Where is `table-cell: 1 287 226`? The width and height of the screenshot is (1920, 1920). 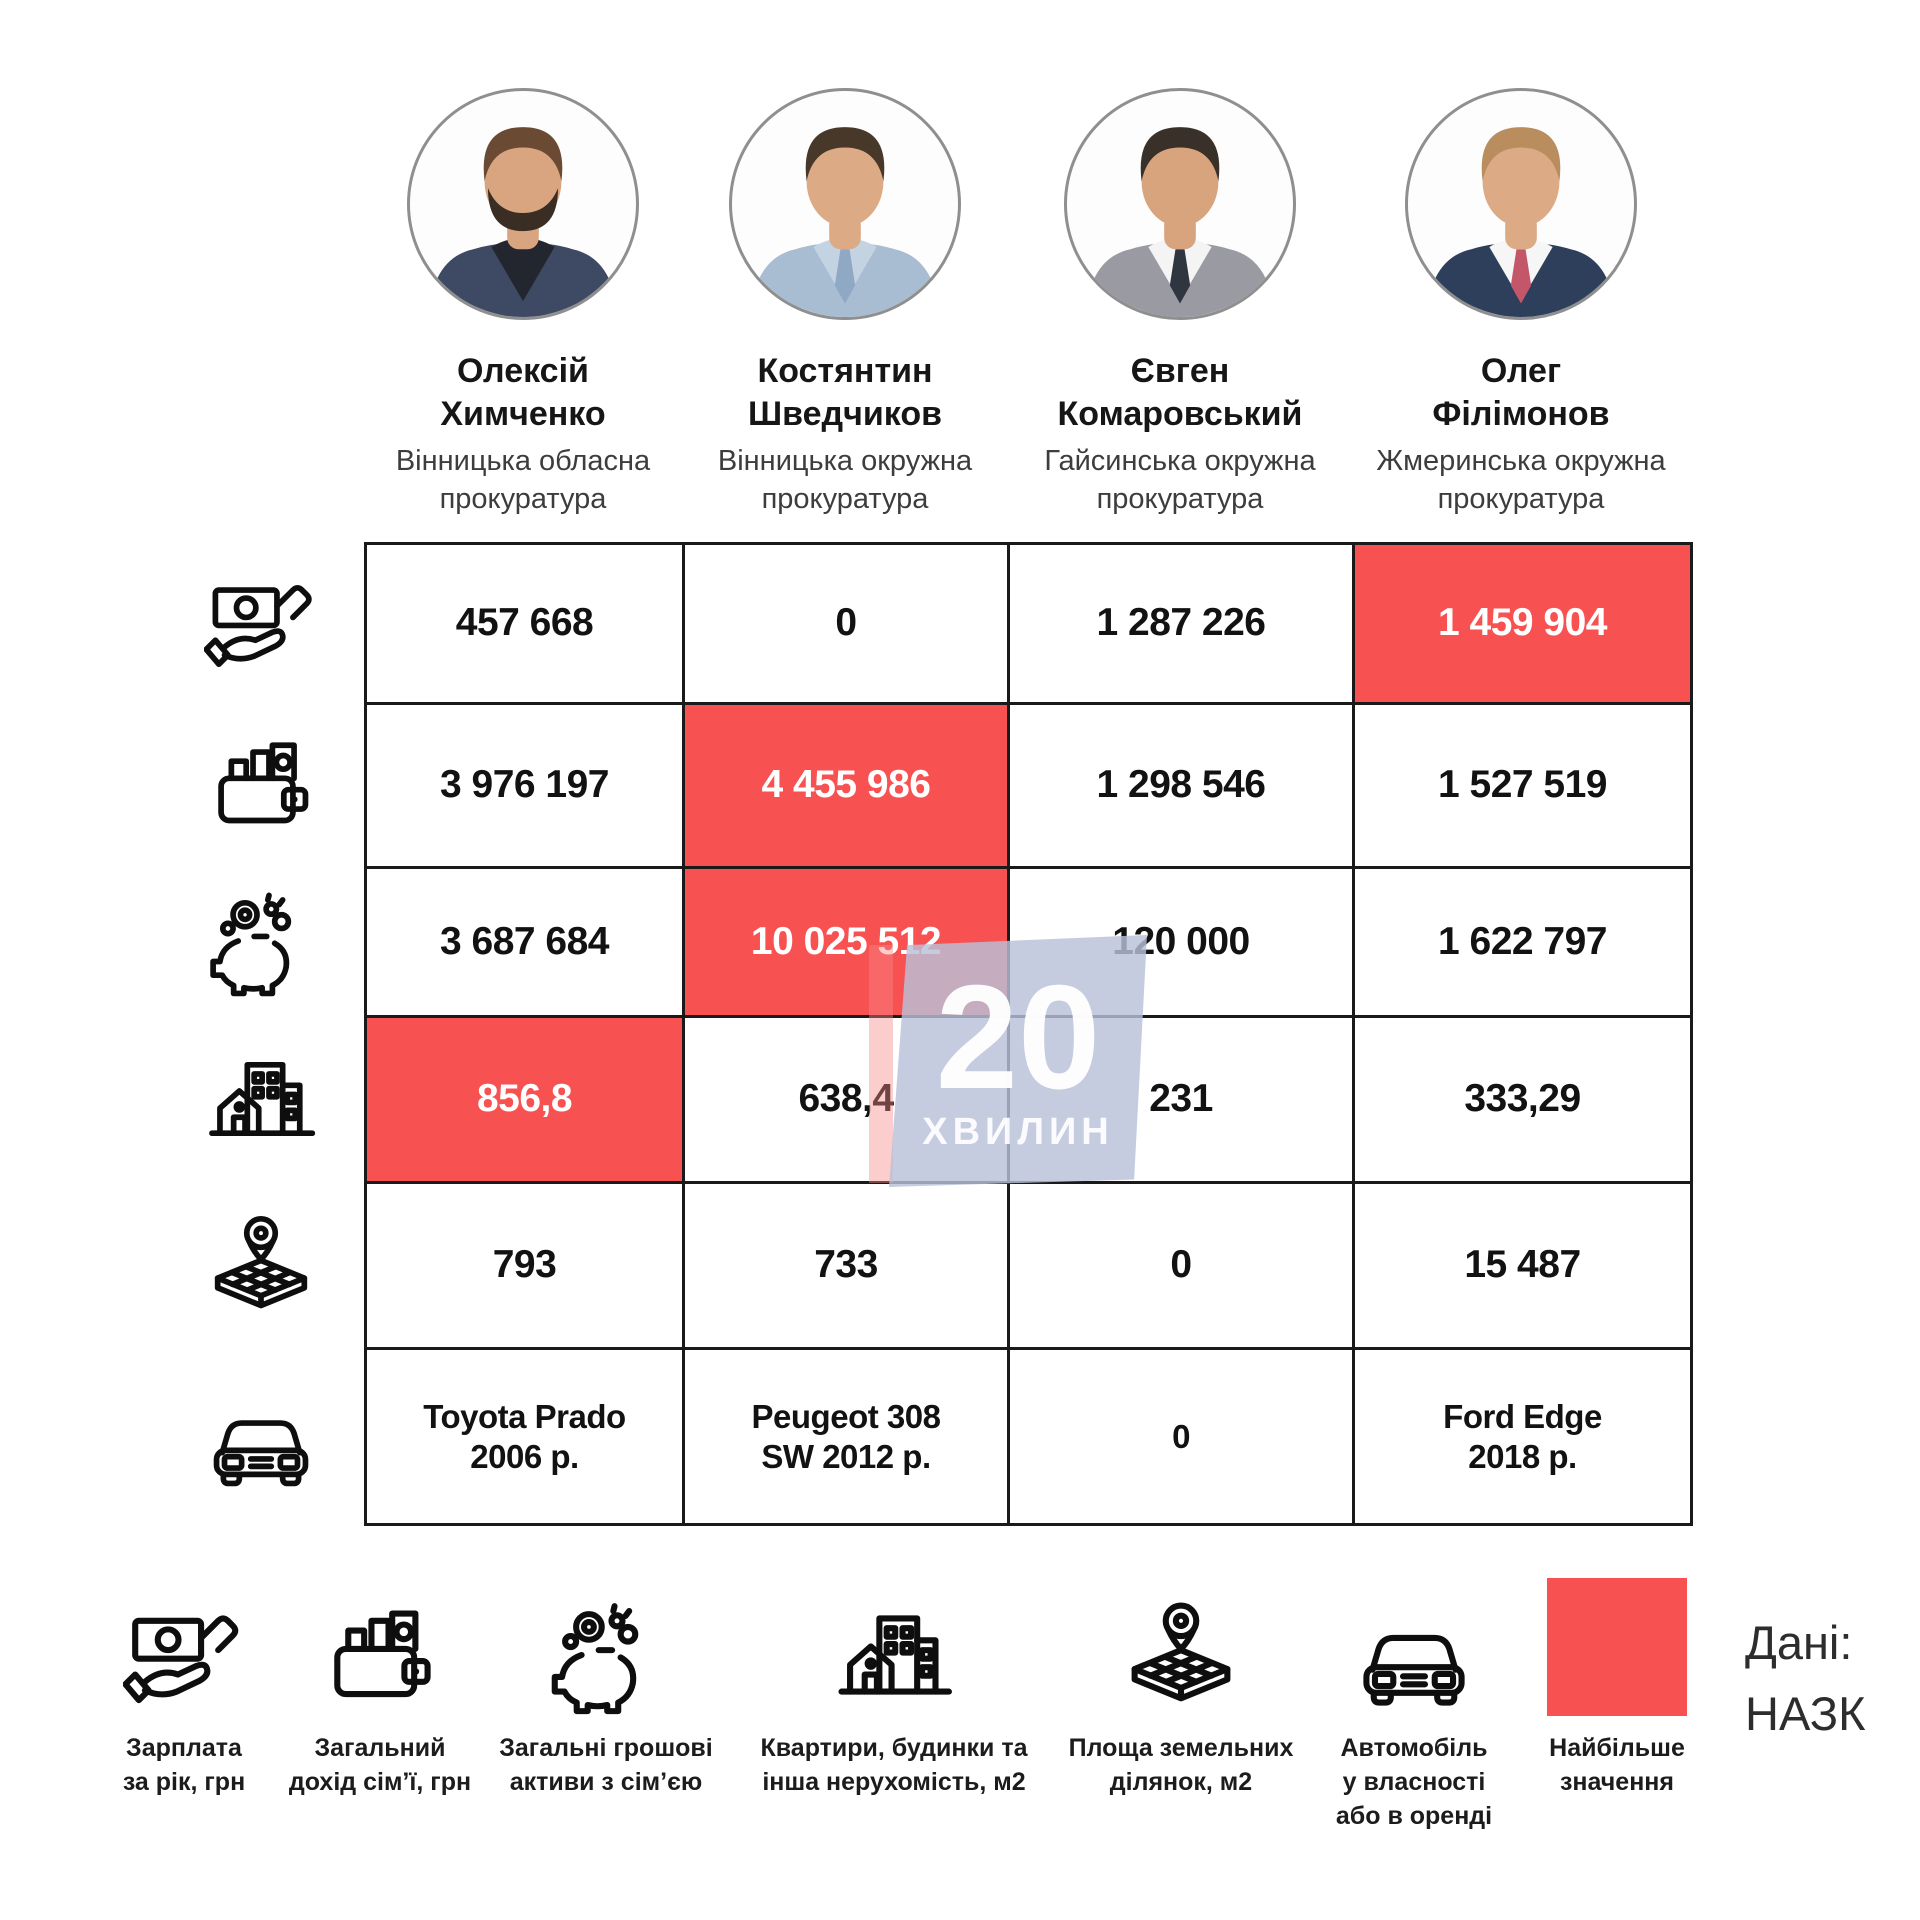
table-cell: 1 287 226 is located at coordinates (1182, 625).